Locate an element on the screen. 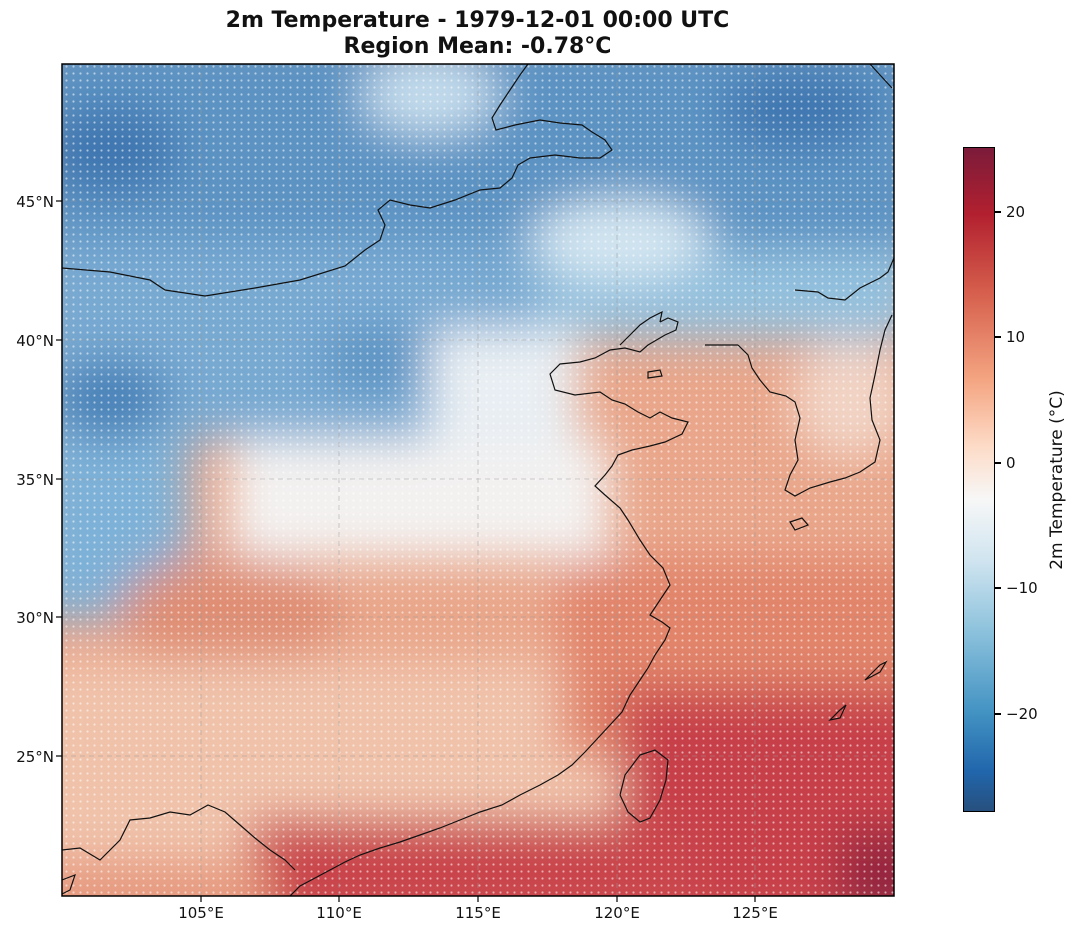  colorbar-label-20: 20 is located at coordinates (1016, 212).